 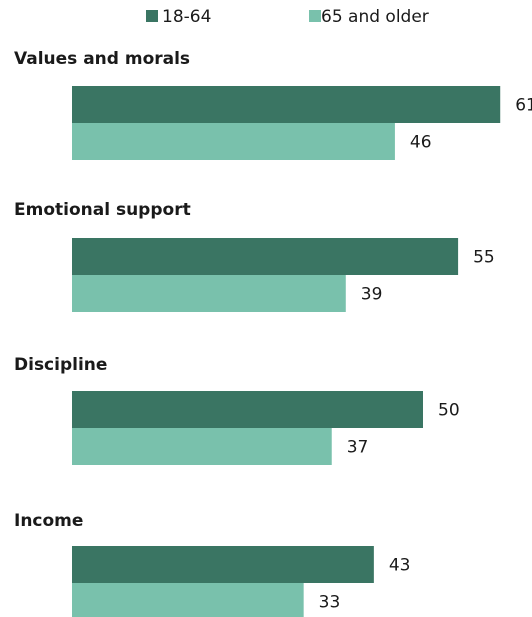 What do you see at coordinates (372, 295) in the screenshot?
I see `value-label-emotional-support-65-and-older: 39` at bounding box center [372, 295].